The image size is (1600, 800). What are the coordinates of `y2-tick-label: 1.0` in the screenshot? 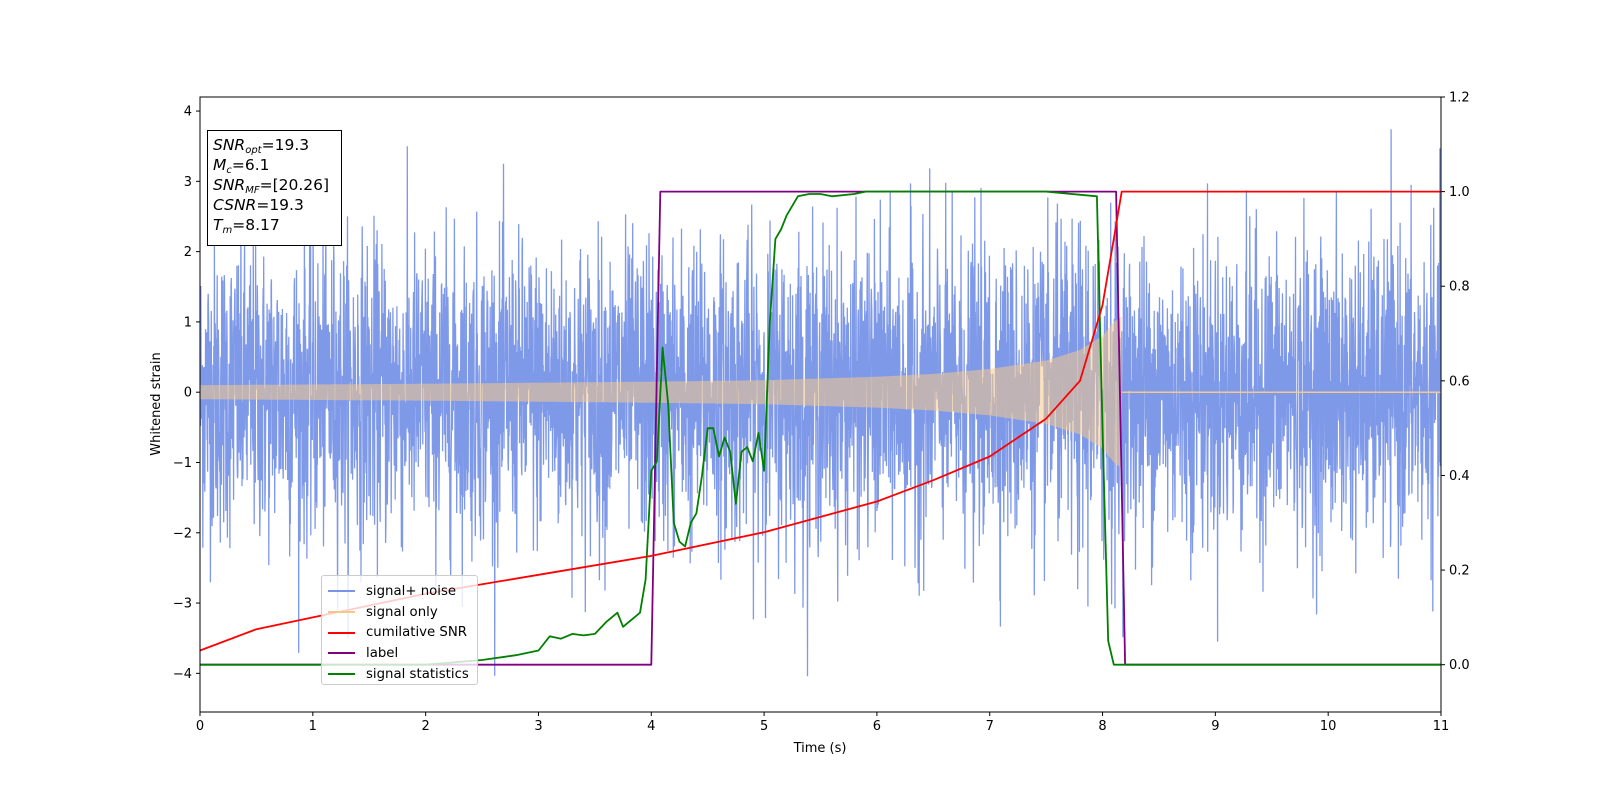 It's located at (1459, 192).